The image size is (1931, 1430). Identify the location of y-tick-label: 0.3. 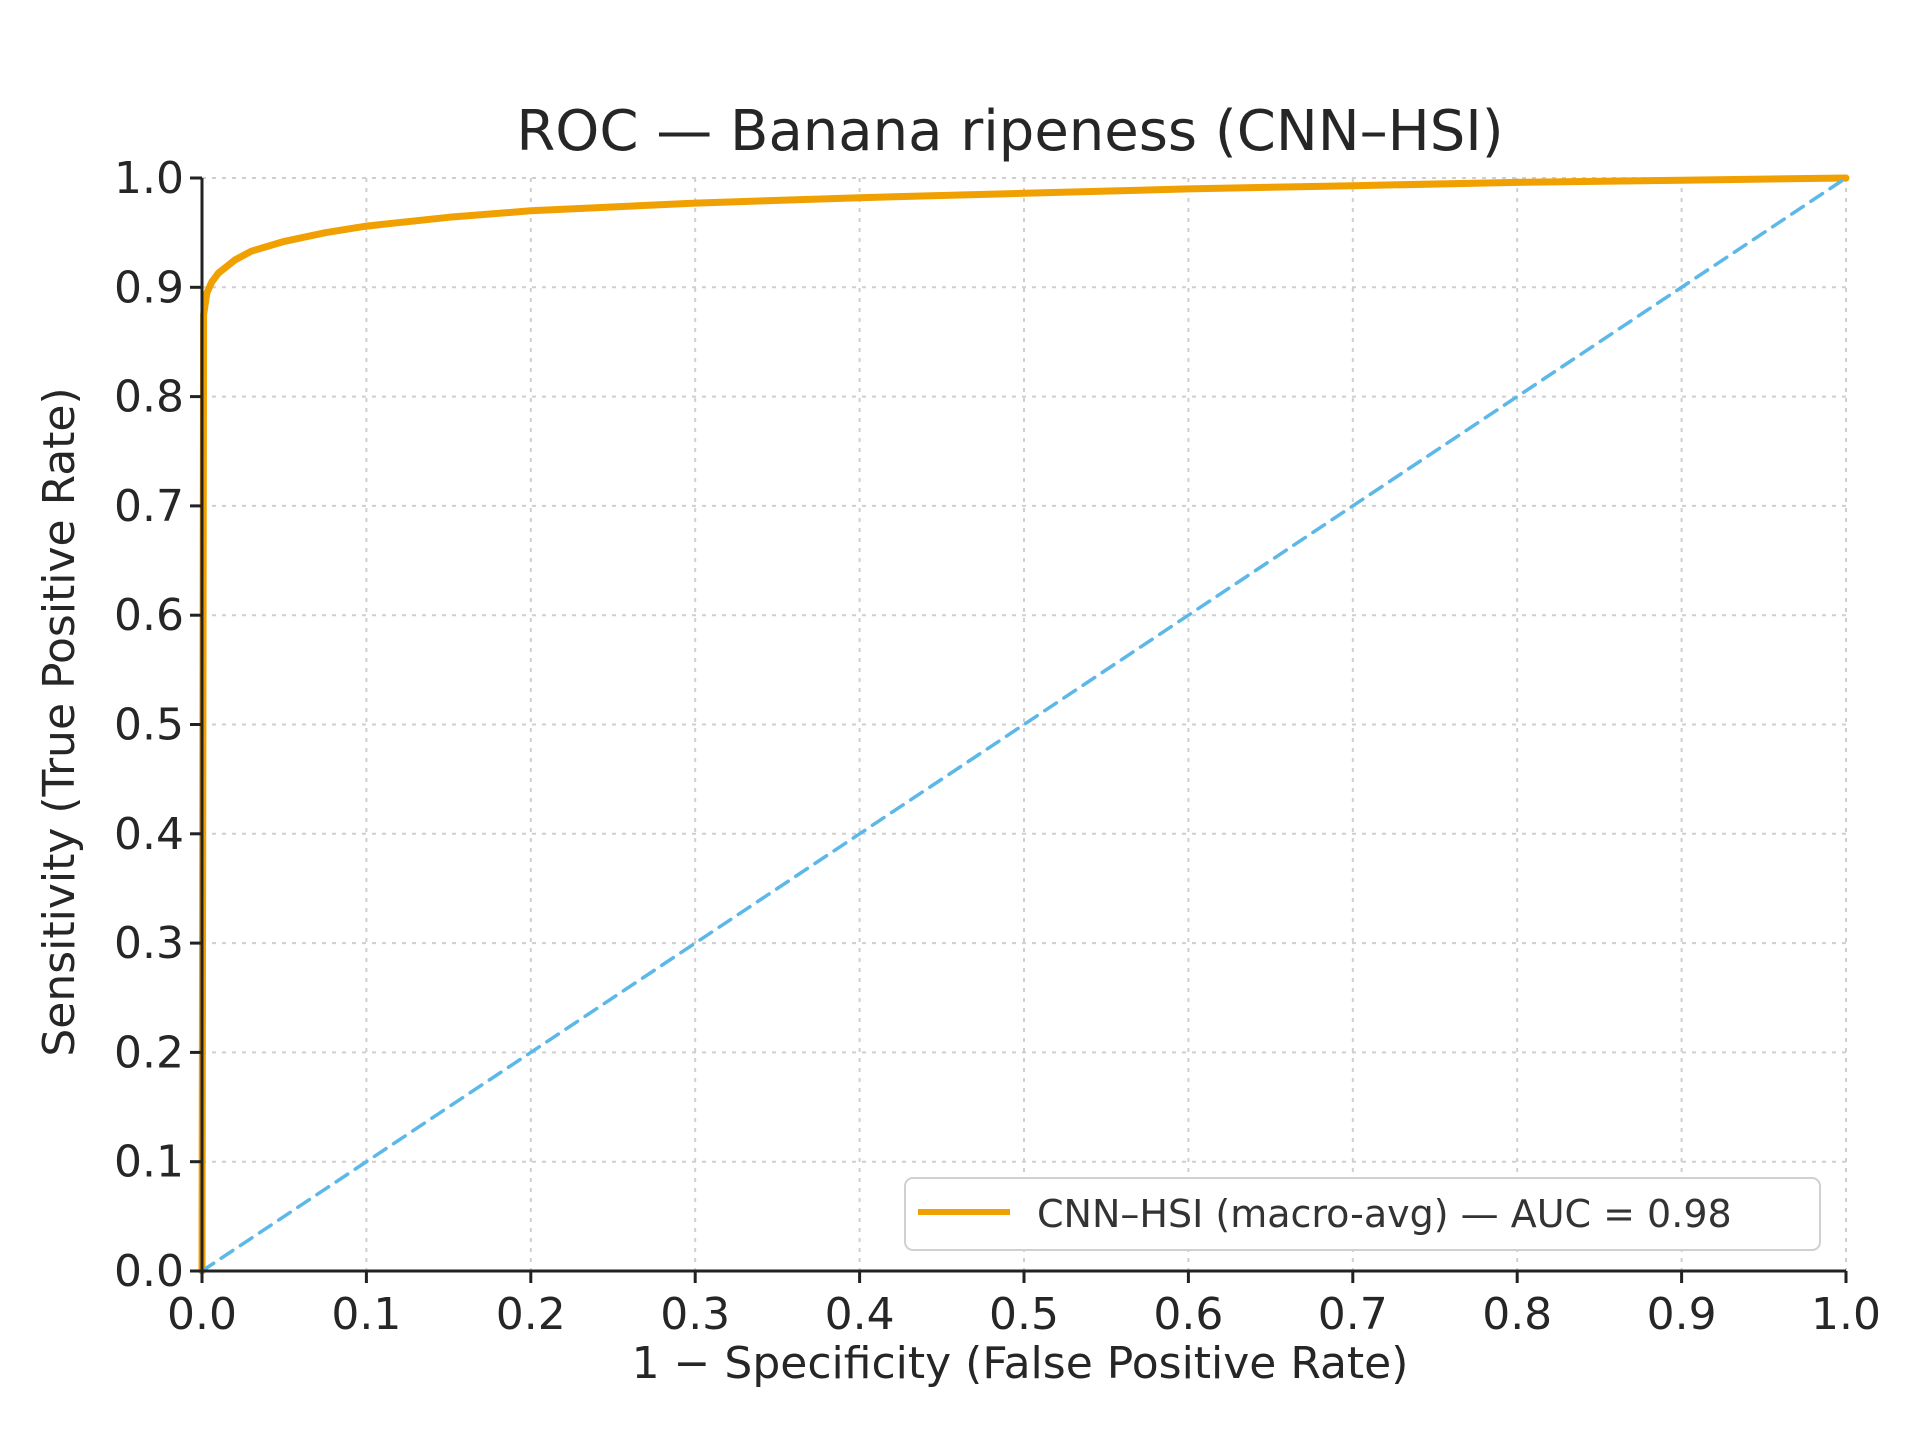
(149, 943).